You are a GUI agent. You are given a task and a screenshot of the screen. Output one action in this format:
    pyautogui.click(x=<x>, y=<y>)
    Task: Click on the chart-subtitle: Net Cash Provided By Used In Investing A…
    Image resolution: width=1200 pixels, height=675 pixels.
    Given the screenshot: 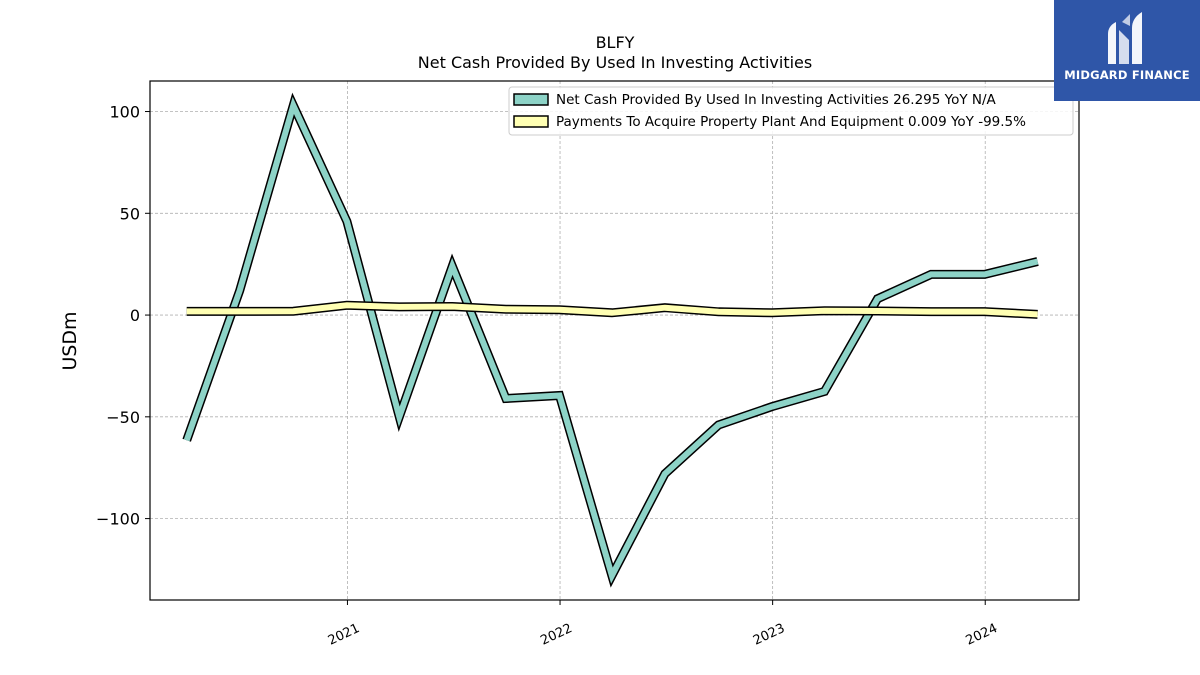 What is the action you would take?
    pyautogui.click(x=615, y=62)
    